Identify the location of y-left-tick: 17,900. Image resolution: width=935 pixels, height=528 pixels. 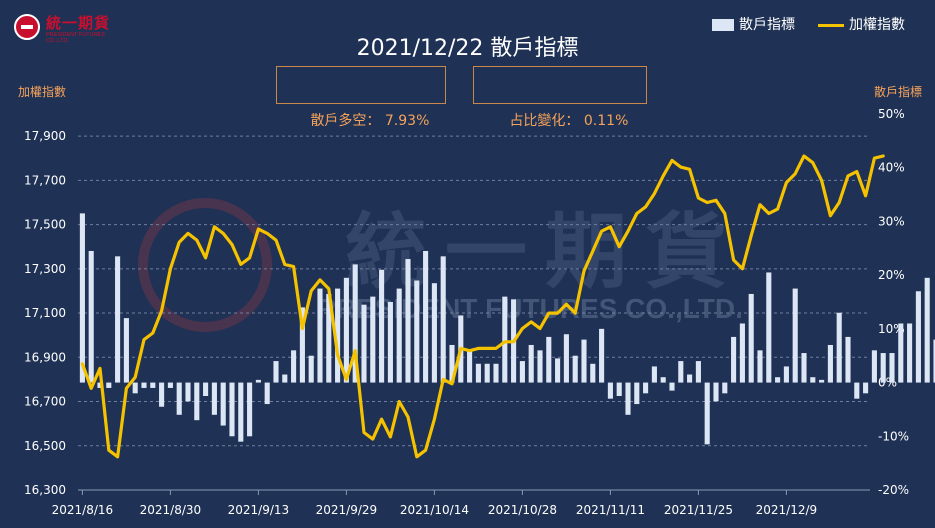
(45, 136).